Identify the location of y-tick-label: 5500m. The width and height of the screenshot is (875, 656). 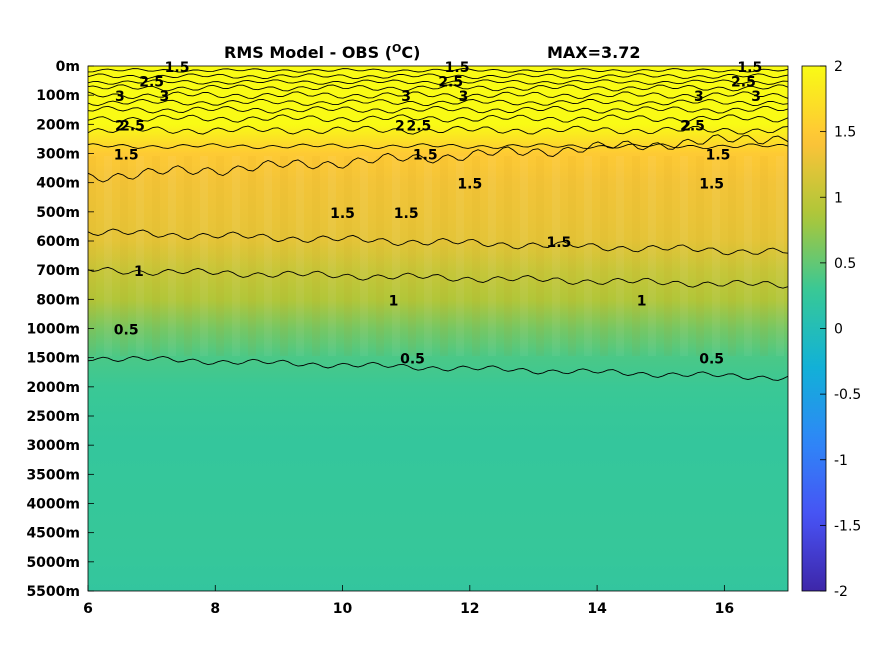
(53, 592).